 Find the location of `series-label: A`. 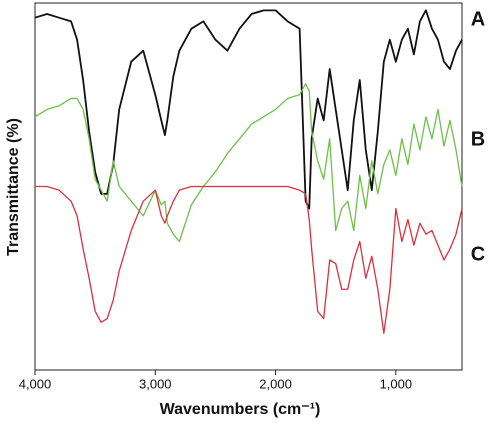

series-label: A is located at coordinates (478, 19).